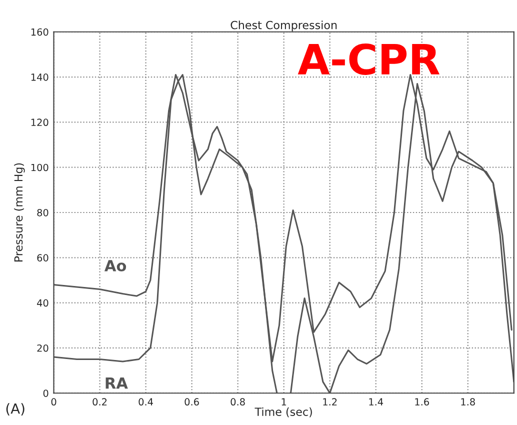 The height and width of the screenshot is (425, 517). What do you see at coordinates (15, 409) in the screenshot?
I see `text: (A)` at bounding box center [15, 409].